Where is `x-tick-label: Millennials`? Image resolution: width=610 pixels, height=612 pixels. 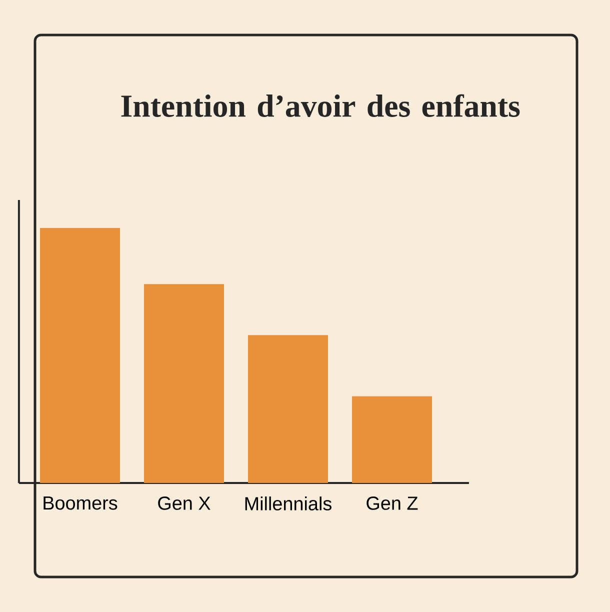 x-tick-label: Millennials is located at coordinates (288, 503).